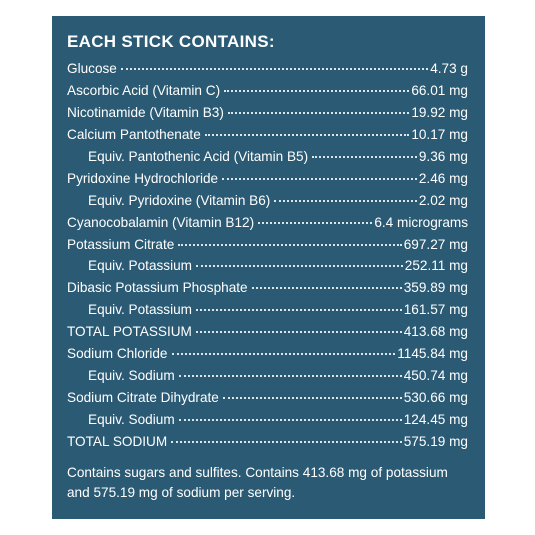 This screenshot has height=535, width=535. Describe the element at coordinates (435, 288) in the screenshot. I see `amount: 359.89 mg` at that location.